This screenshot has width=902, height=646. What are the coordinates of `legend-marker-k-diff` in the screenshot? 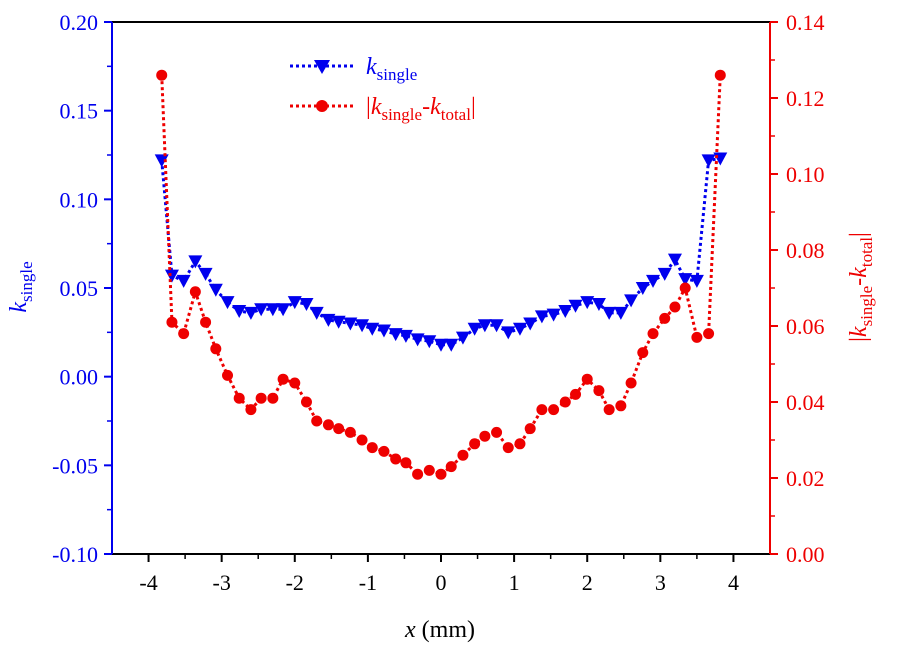 It's located at (322, 106).